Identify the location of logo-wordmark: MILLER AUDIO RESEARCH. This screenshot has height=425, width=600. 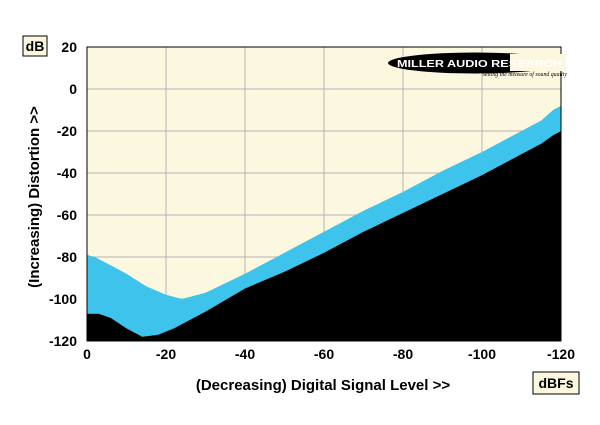
(479, 64).